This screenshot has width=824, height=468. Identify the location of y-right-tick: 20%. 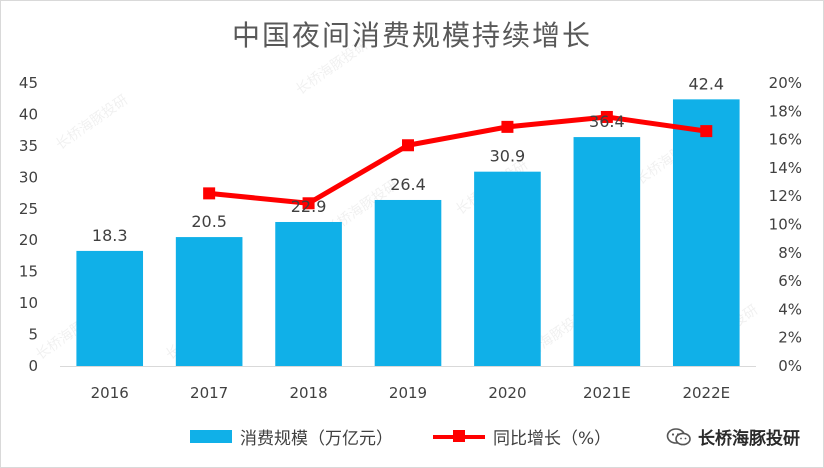
(785, 83).